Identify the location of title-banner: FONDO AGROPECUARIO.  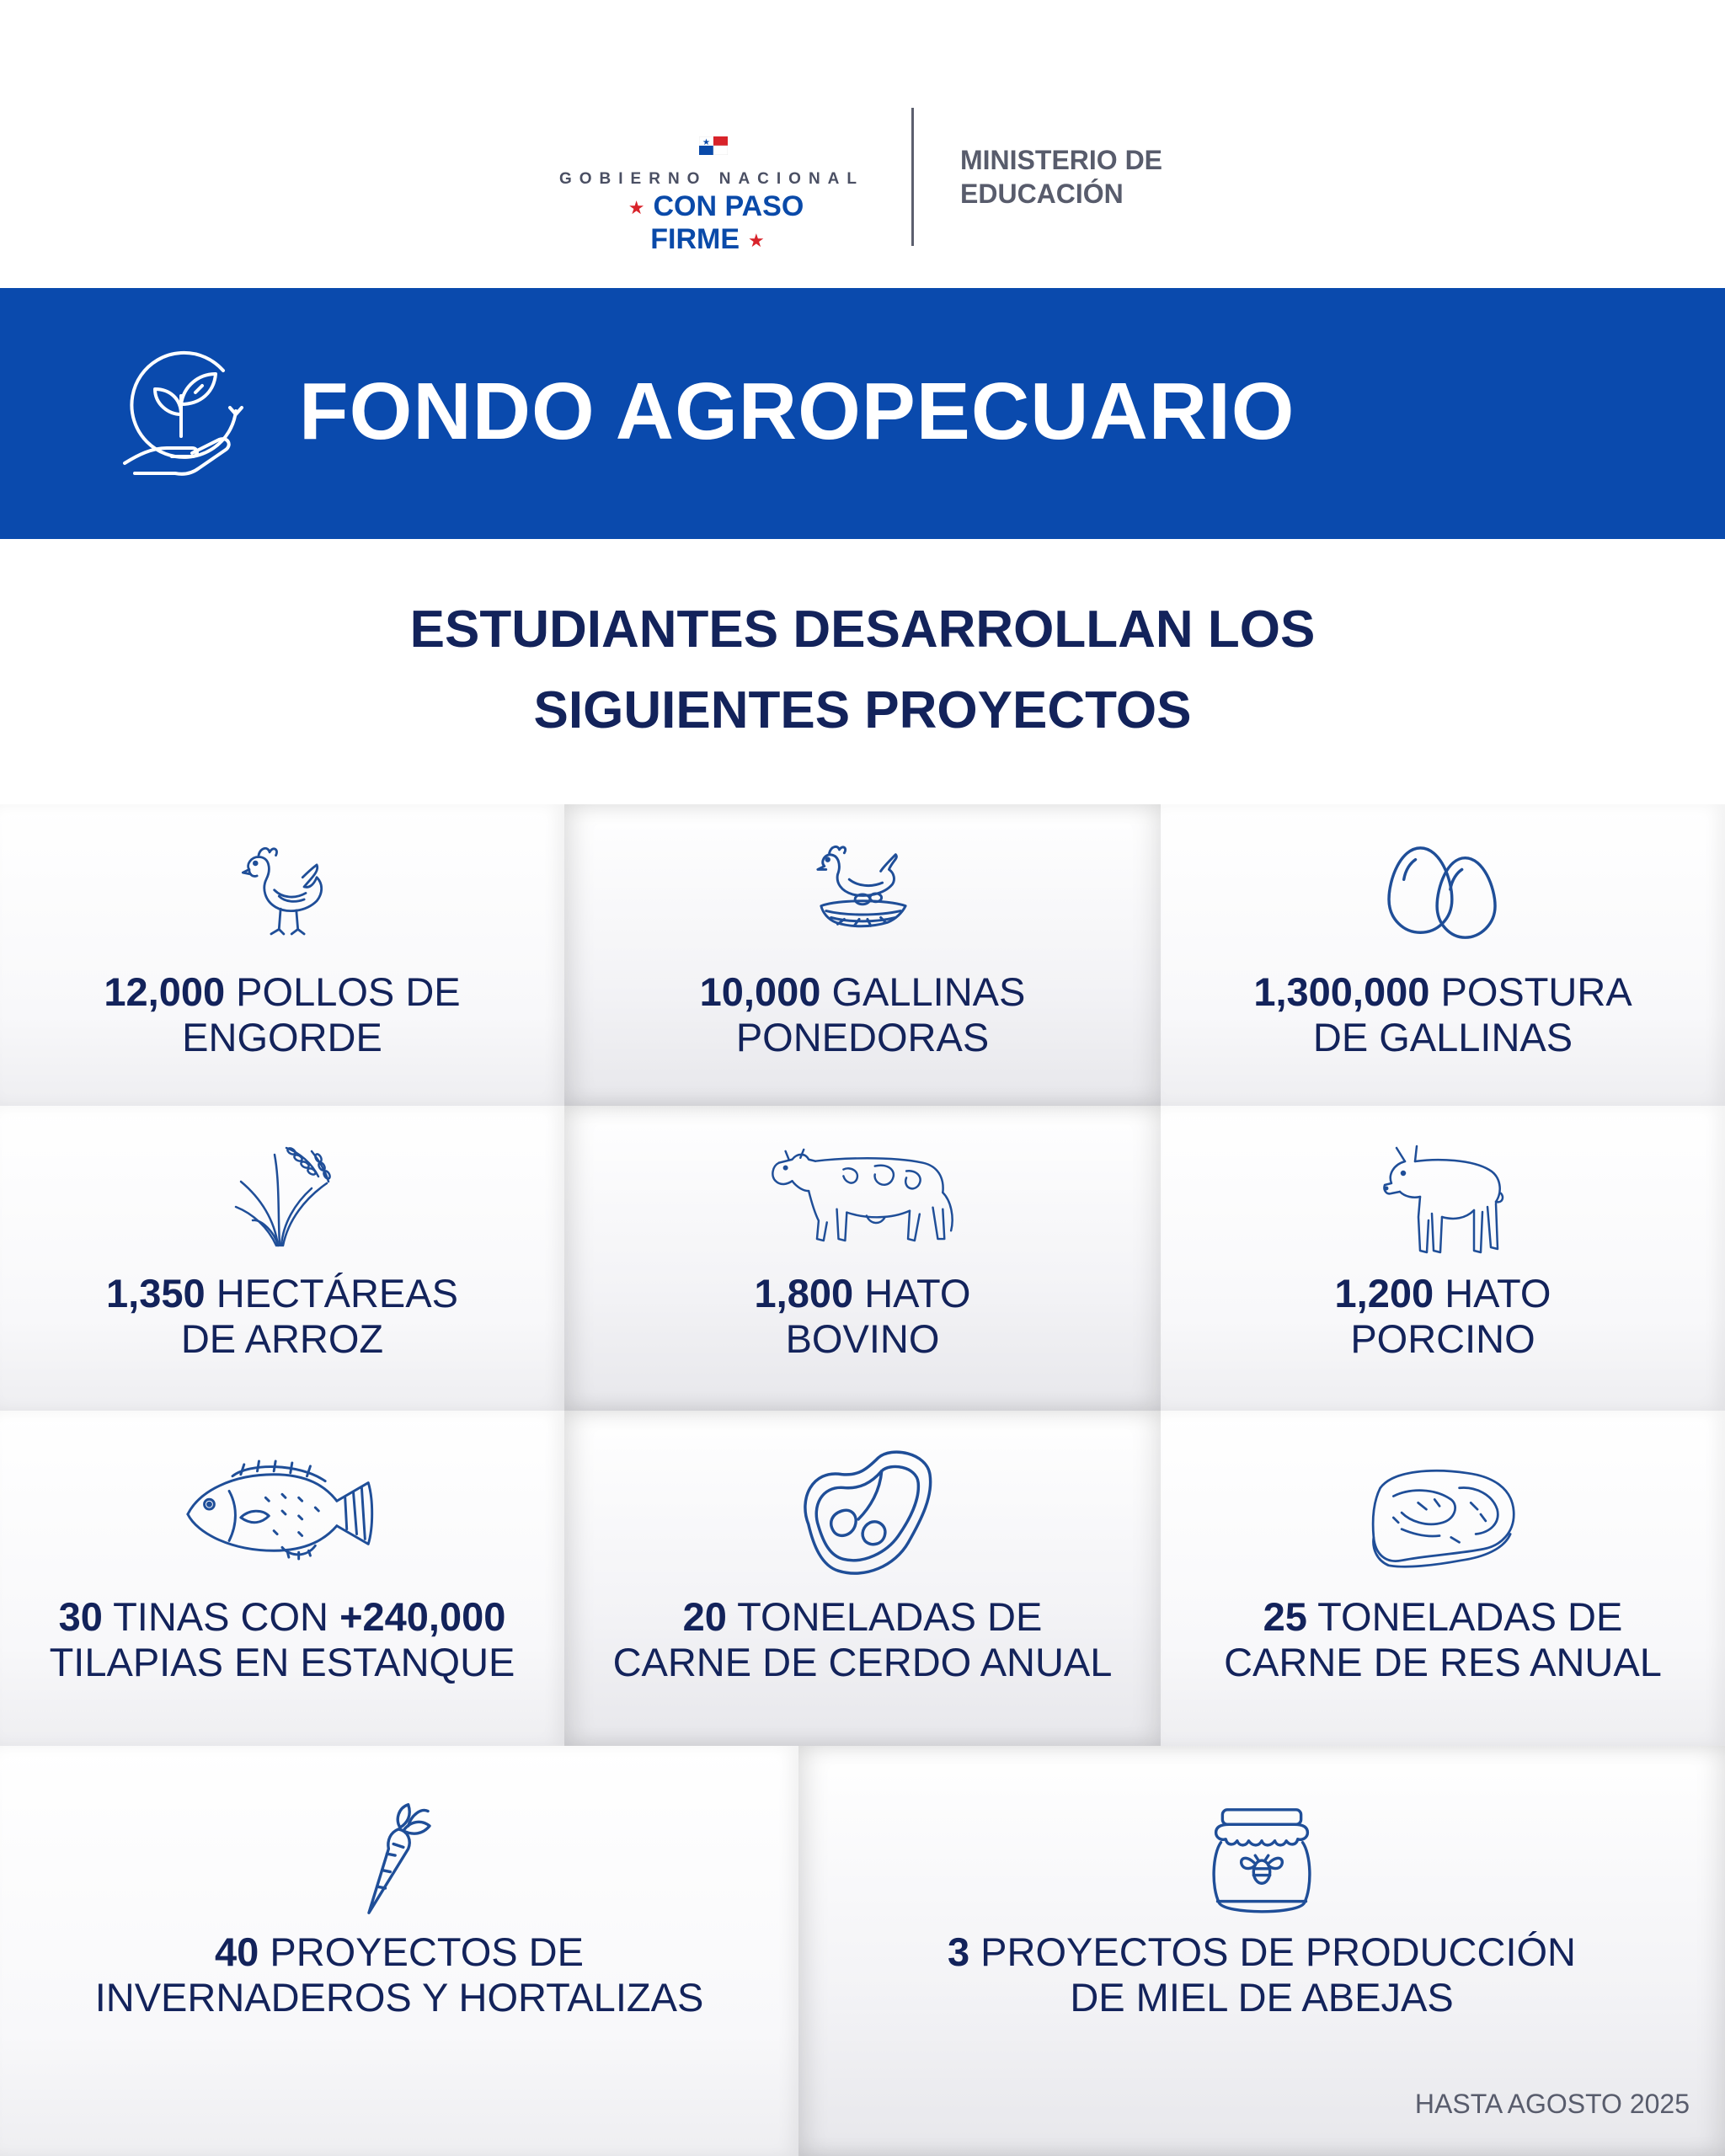
(862, 413).